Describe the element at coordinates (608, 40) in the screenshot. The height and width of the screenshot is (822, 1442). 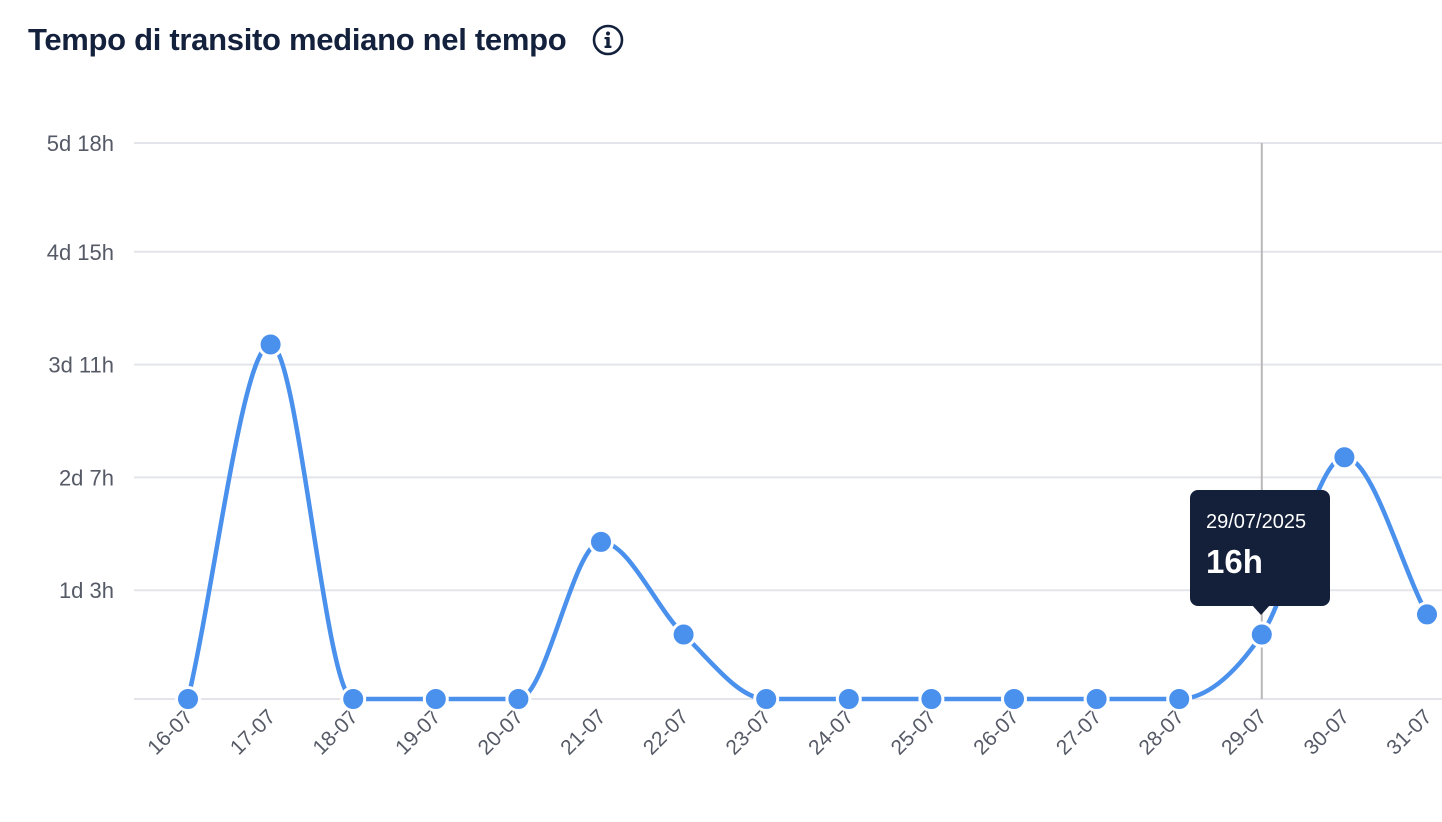
I see `info-icon` at that location.